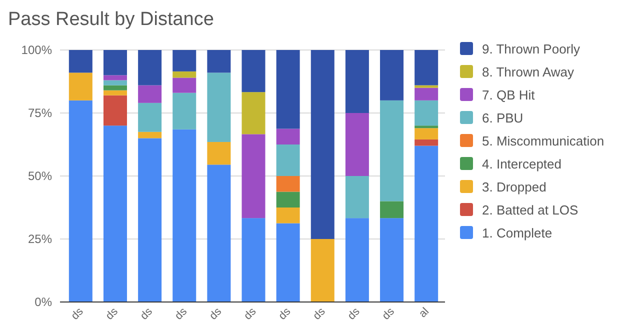  I want to click on legend-label: 6. PBU, so click(503, 118).